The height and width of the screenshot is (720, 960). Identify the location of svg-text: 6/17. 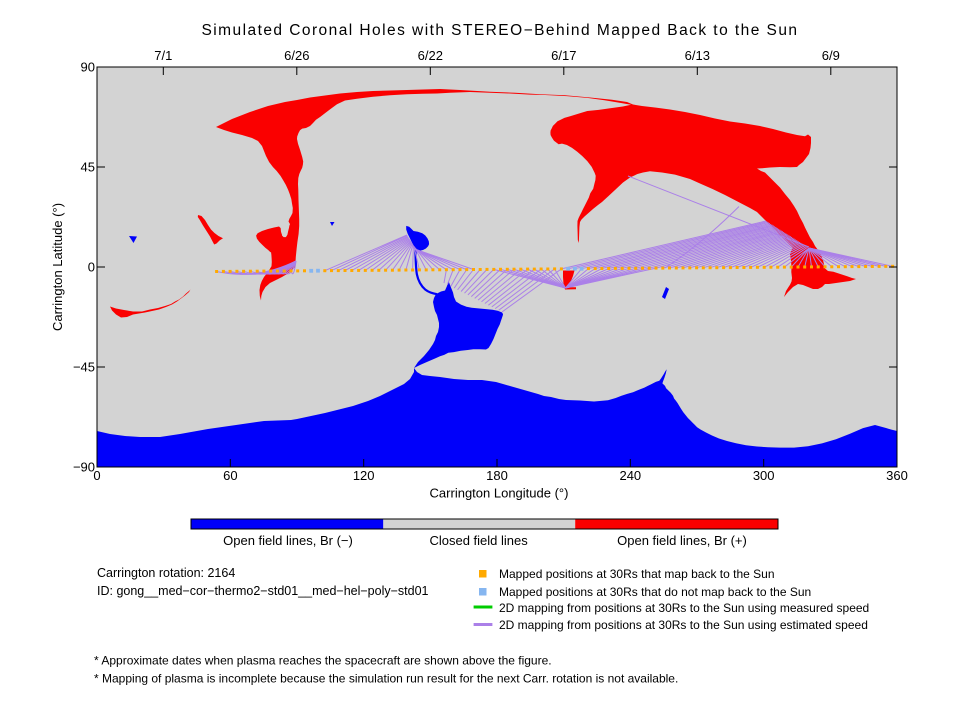
(563, 55).